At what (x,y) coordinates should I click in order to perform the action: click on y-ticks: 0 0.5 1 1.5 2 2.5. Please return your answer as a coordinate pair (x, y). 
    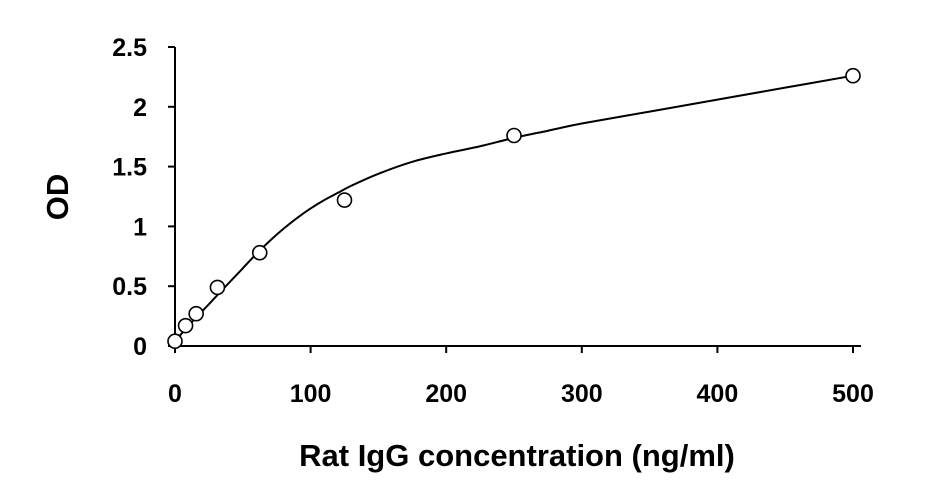
    Looking at the image, I should click on (143, 197).